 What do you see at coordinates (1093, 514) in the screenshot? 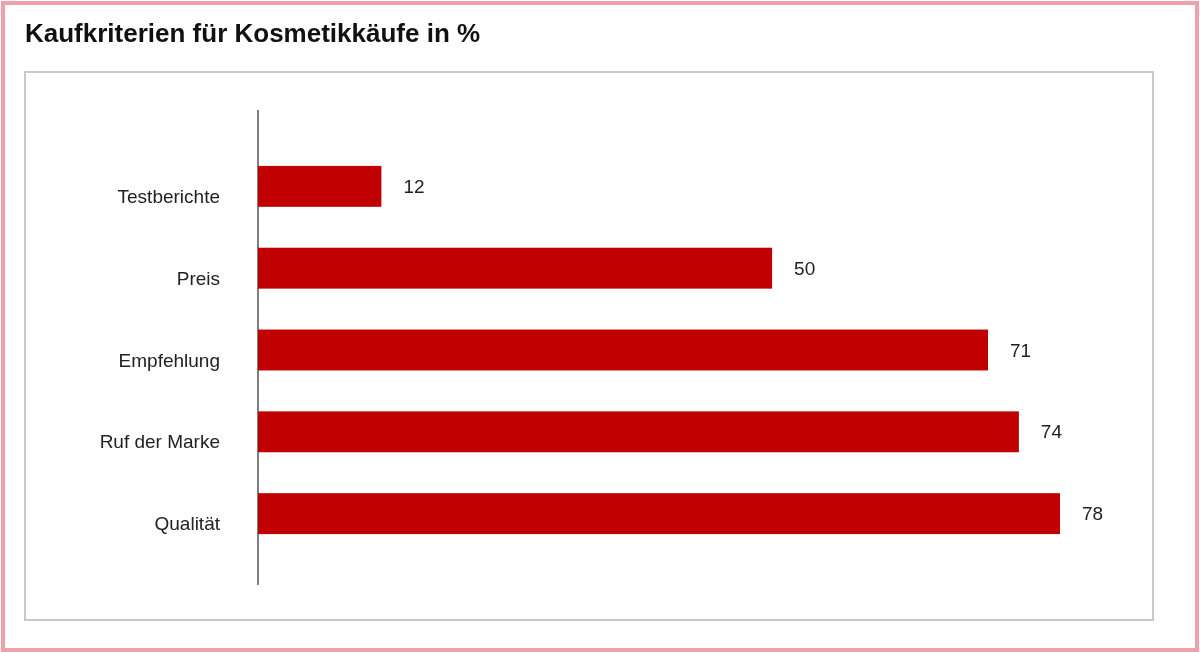
I see `data-label: 78` at bounding box center [1093, 514].